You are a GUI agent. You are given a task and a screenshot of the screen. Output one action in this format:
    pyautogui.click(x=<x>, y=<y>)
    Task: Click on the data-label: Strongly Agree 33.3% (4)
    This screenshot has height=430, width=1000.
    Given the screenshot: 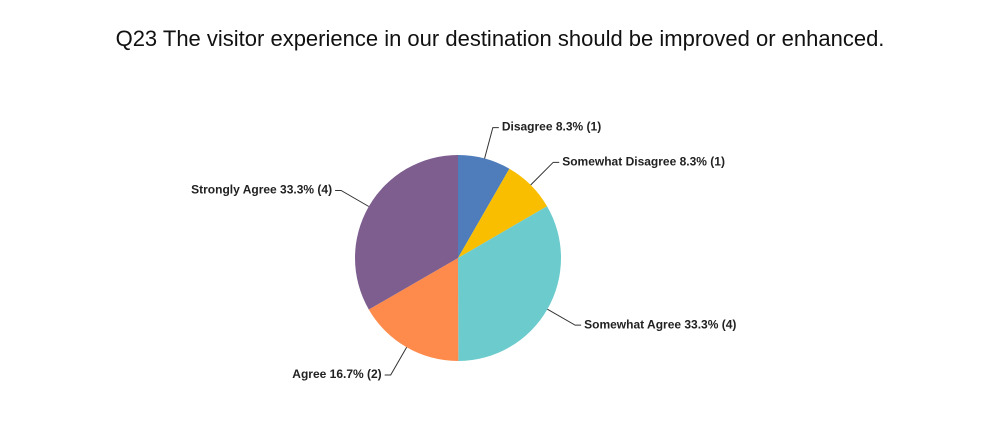 What is the action you would take?
    pyautogui.click(x=261, y=190)
    